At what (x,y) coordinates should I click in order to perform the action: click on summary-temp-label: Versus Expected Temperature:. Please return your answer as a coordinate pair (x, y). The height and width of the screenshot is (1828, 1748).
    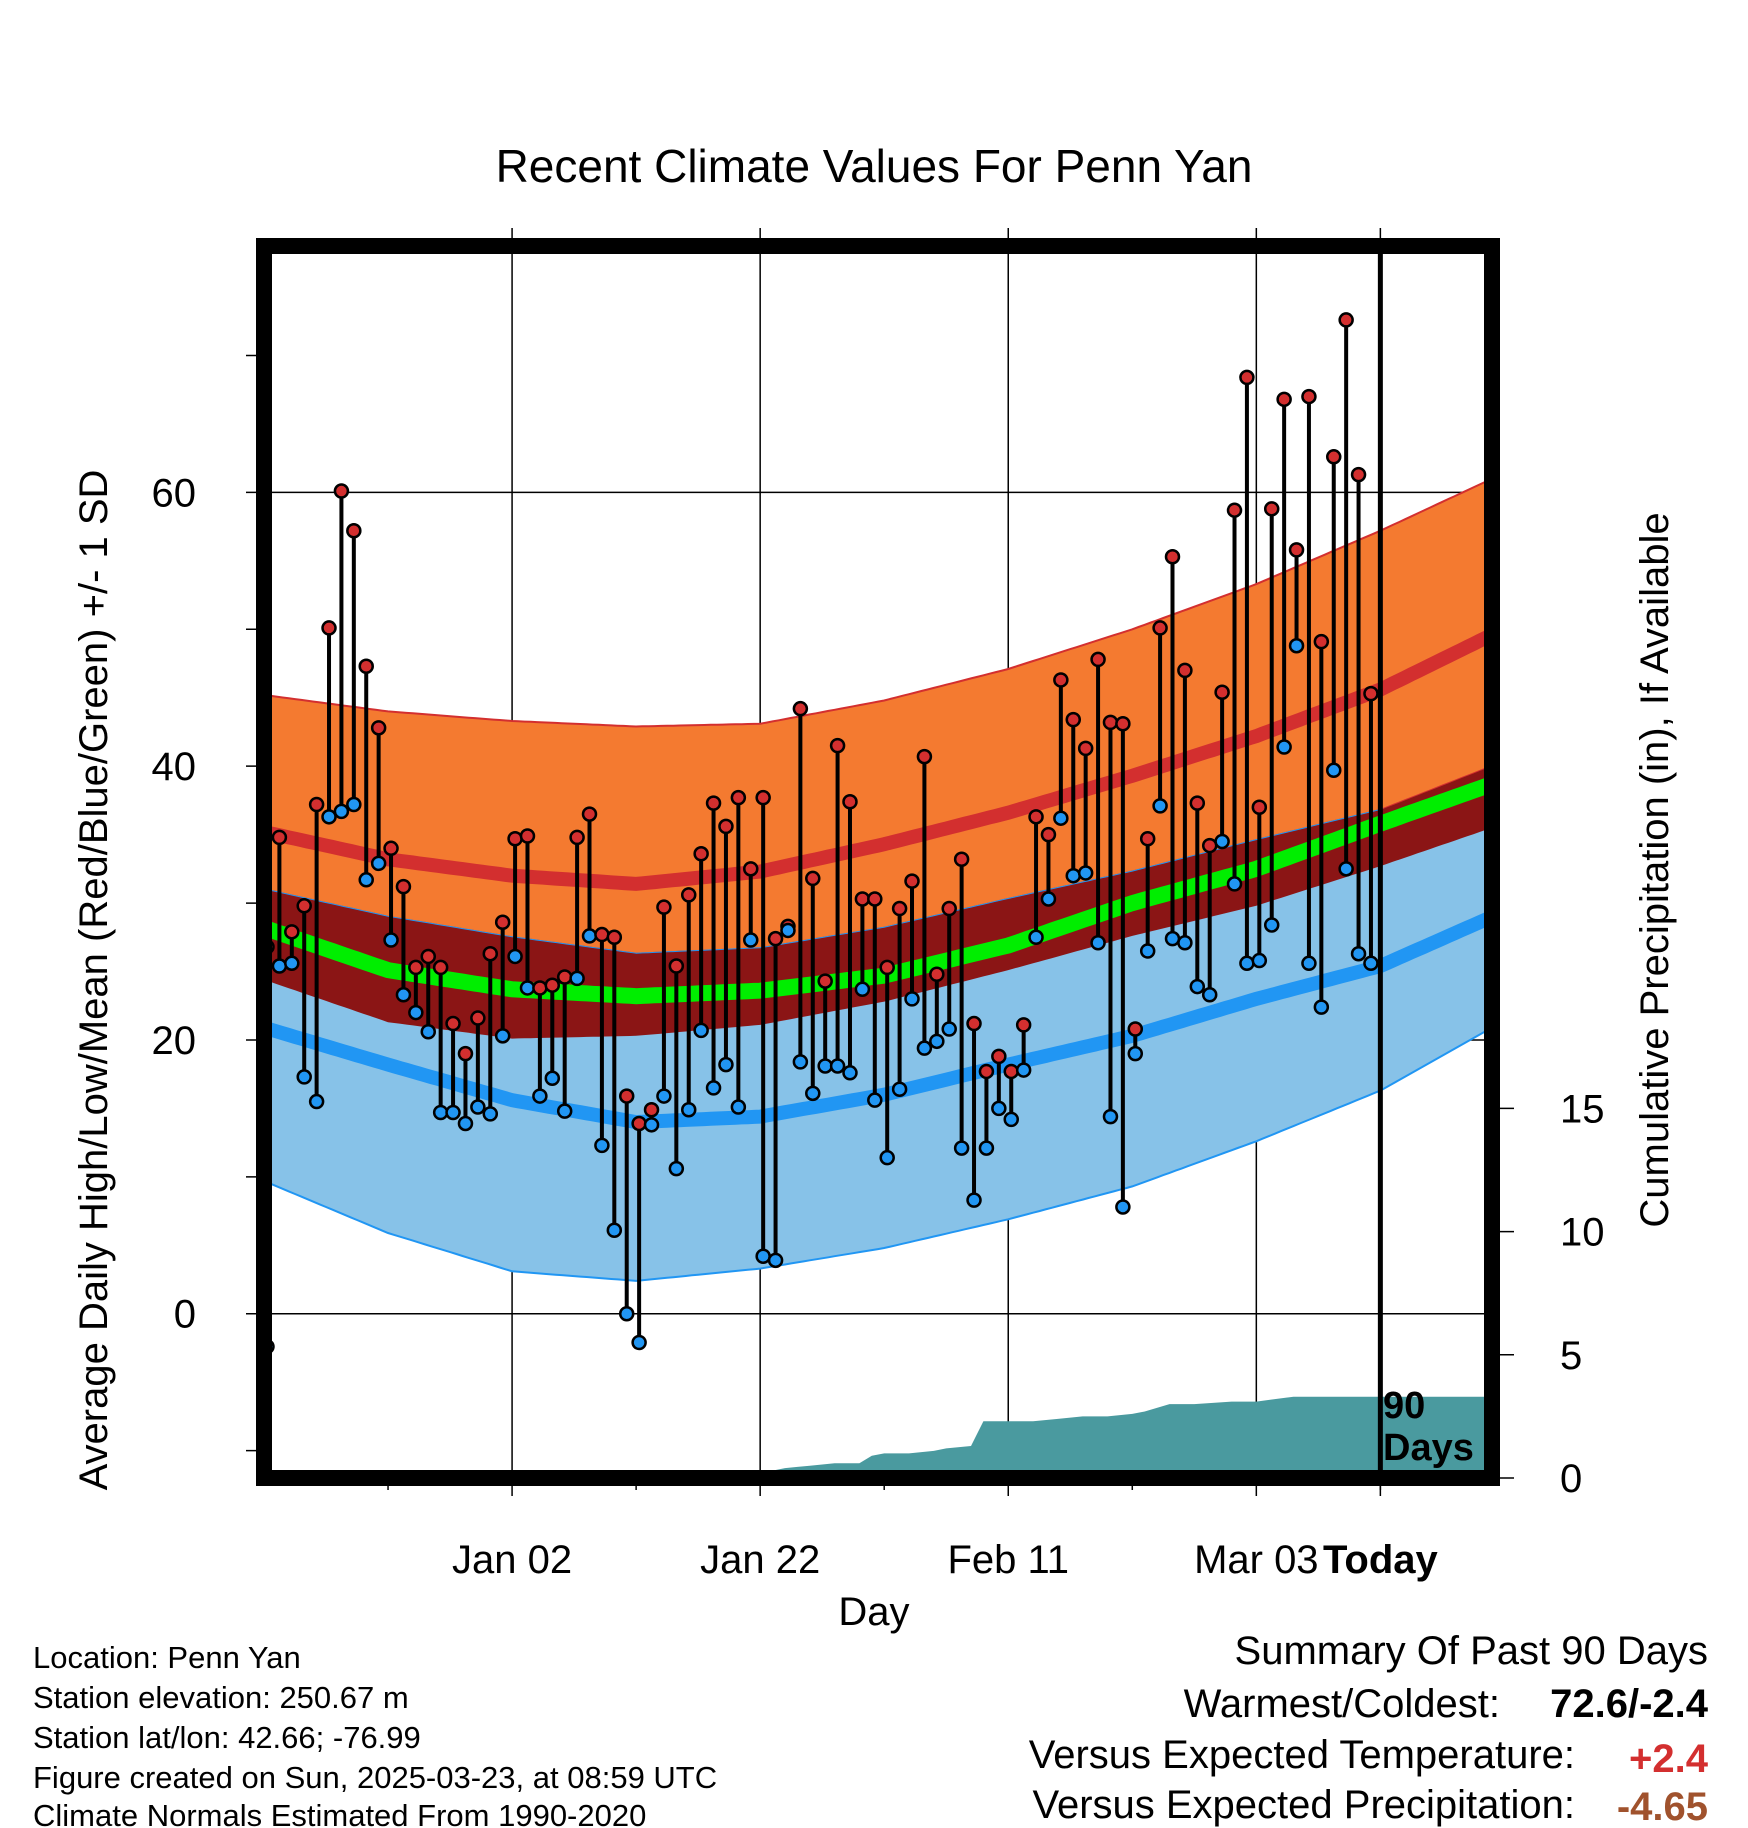
    Looking at the image, I should click on (1302, 1755).